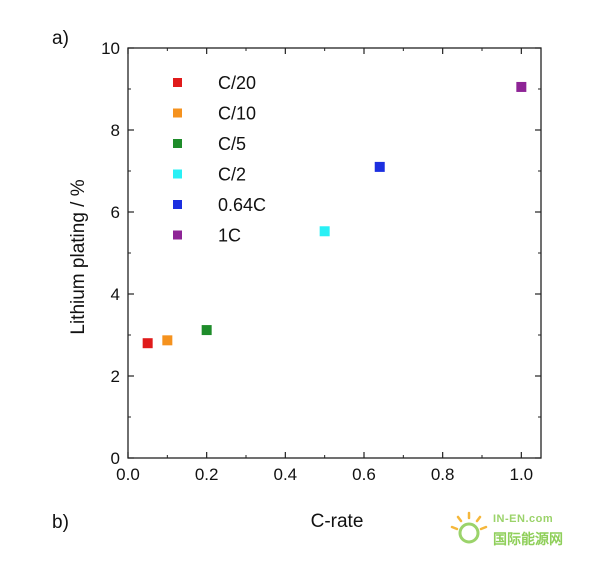 The height and width of the screenshot is (561, 593). What do you see at coordinates (78, 256) in the screenshot?
I see `y-axis-label: Lithium plating / %` at bounding box center [78, 256].